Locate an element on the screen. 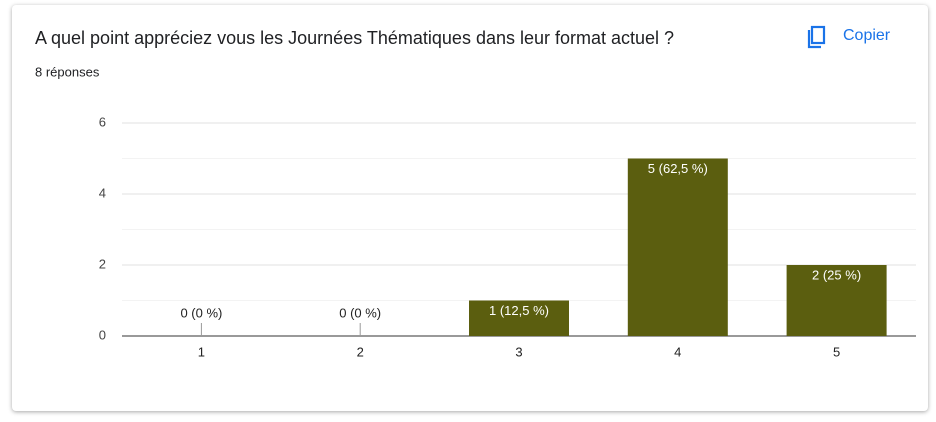 The height and width of the screenshot is (422, 936). x-tick-label: 1 is located at coordinates (201, 351).